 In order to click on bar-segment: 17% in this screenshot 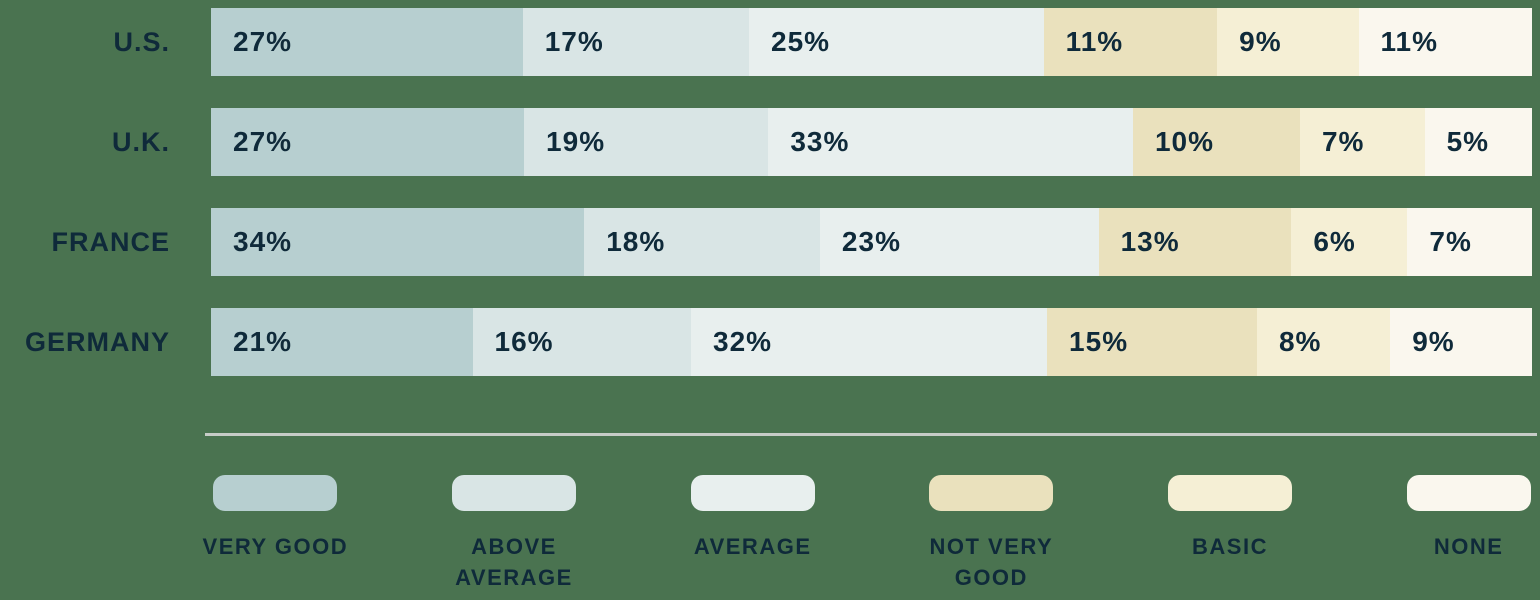, I will do `click(636, 42)`.